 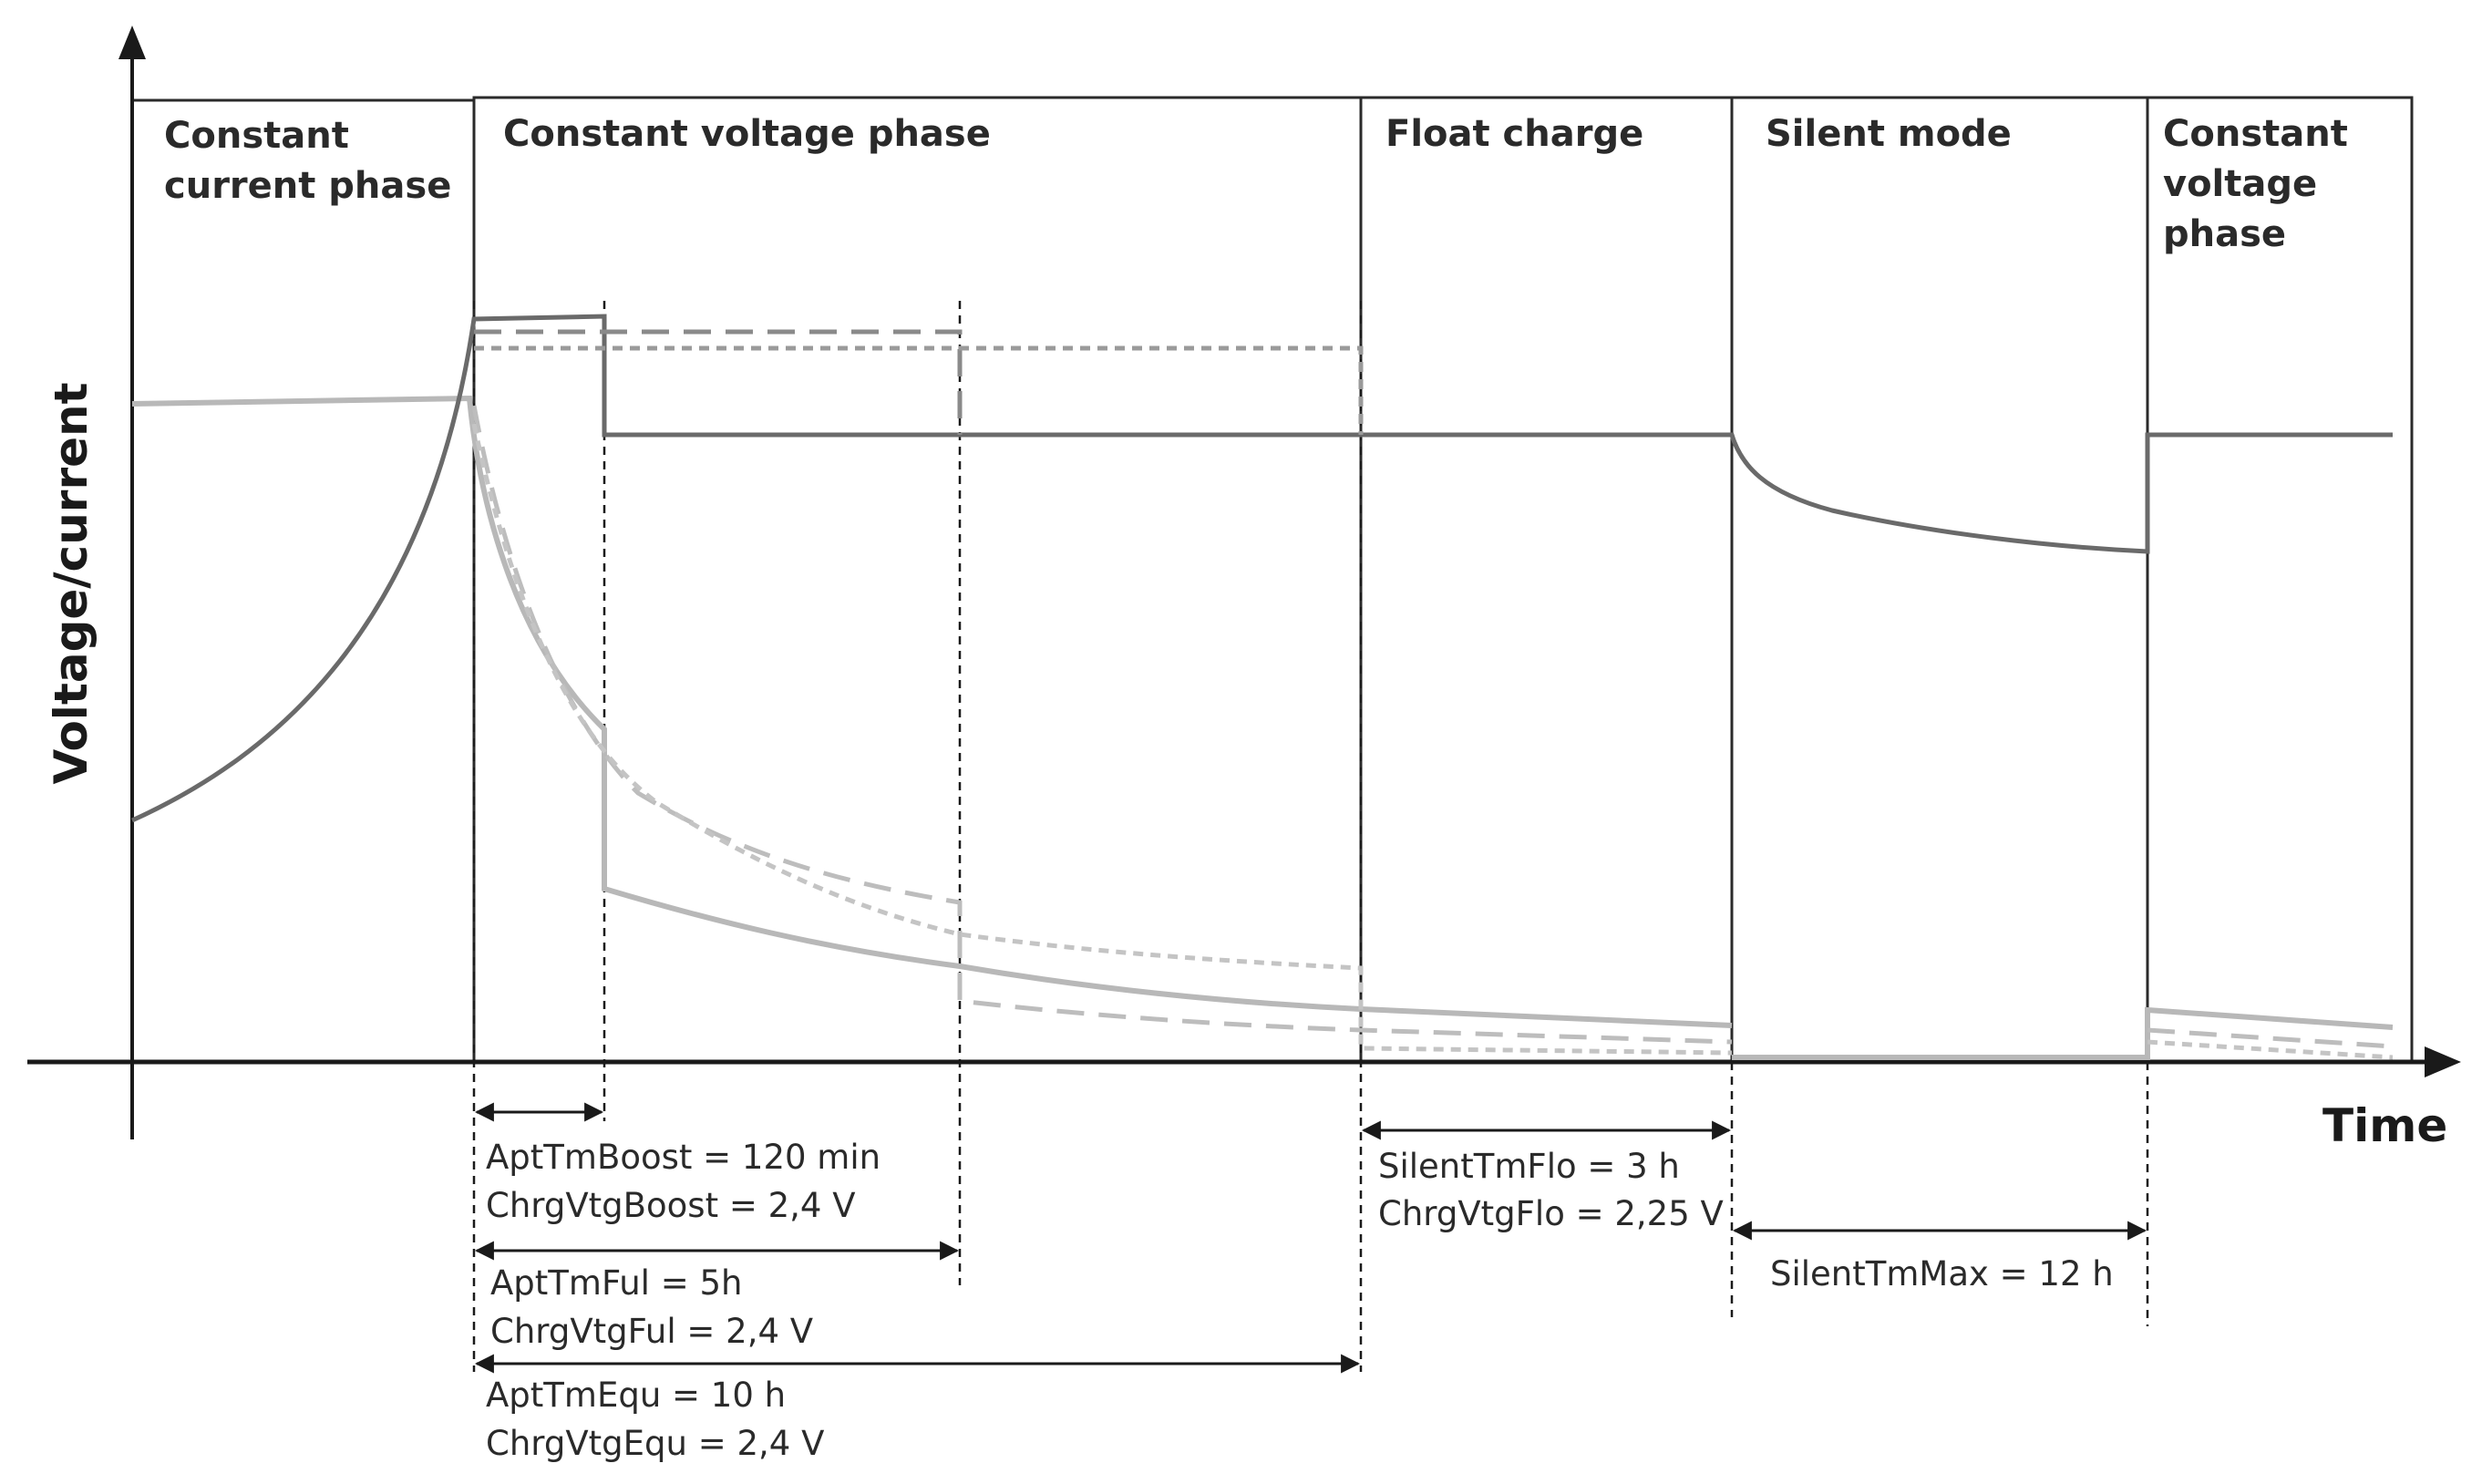 I want to click on phase-title-float-charge: Float charge, so click(x=1514, y=134).